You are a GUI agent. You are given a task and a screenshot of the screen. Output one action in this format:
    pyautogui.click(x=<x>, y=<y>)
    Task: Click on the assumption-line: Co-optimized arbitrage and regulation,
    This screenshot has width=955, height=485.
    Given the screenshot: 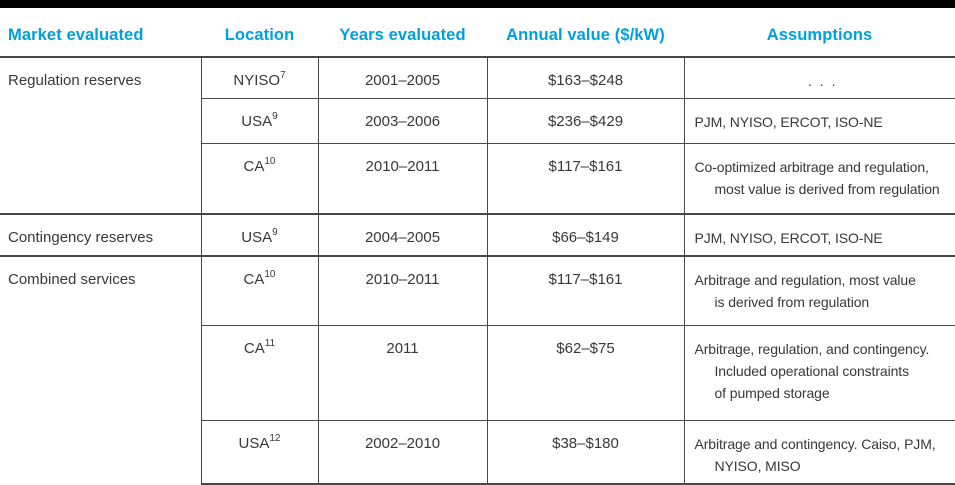 What is the action you would take?
    pyautogui.click(x=811, y=167)
    